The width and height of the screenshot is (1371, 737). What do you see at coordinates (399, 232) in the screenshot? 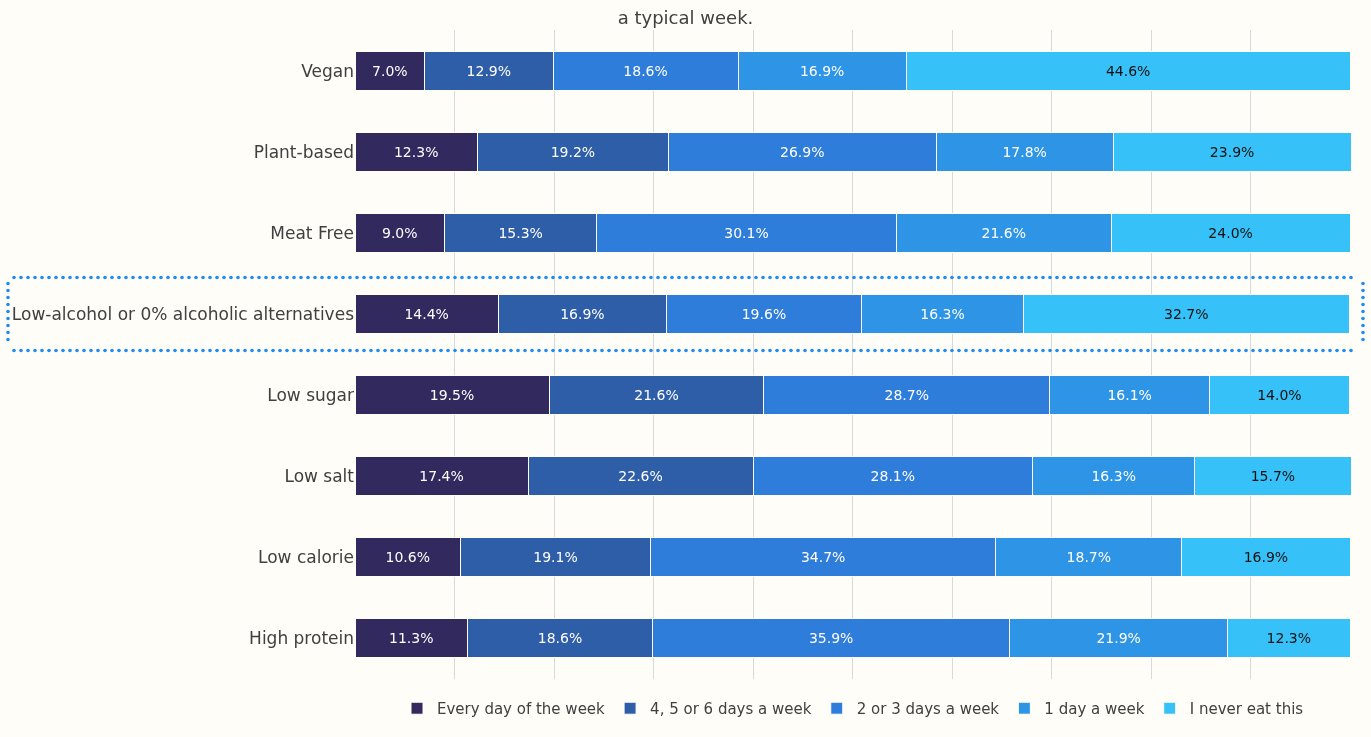
I see `data-label: 9.0%` at bounding box center [399, 232].